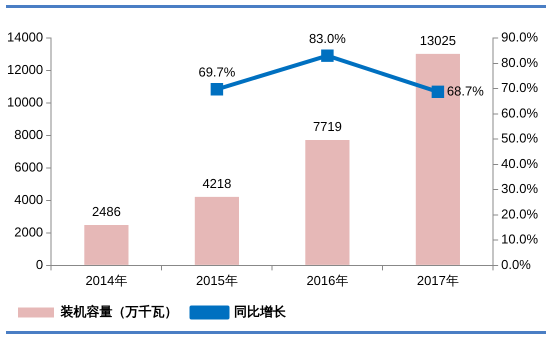 The height and width of the screenshot is (339, 551). Describe the element at coordinates (260, 312) in the screenshot. I see `legend-label: 同比增长` at that location.